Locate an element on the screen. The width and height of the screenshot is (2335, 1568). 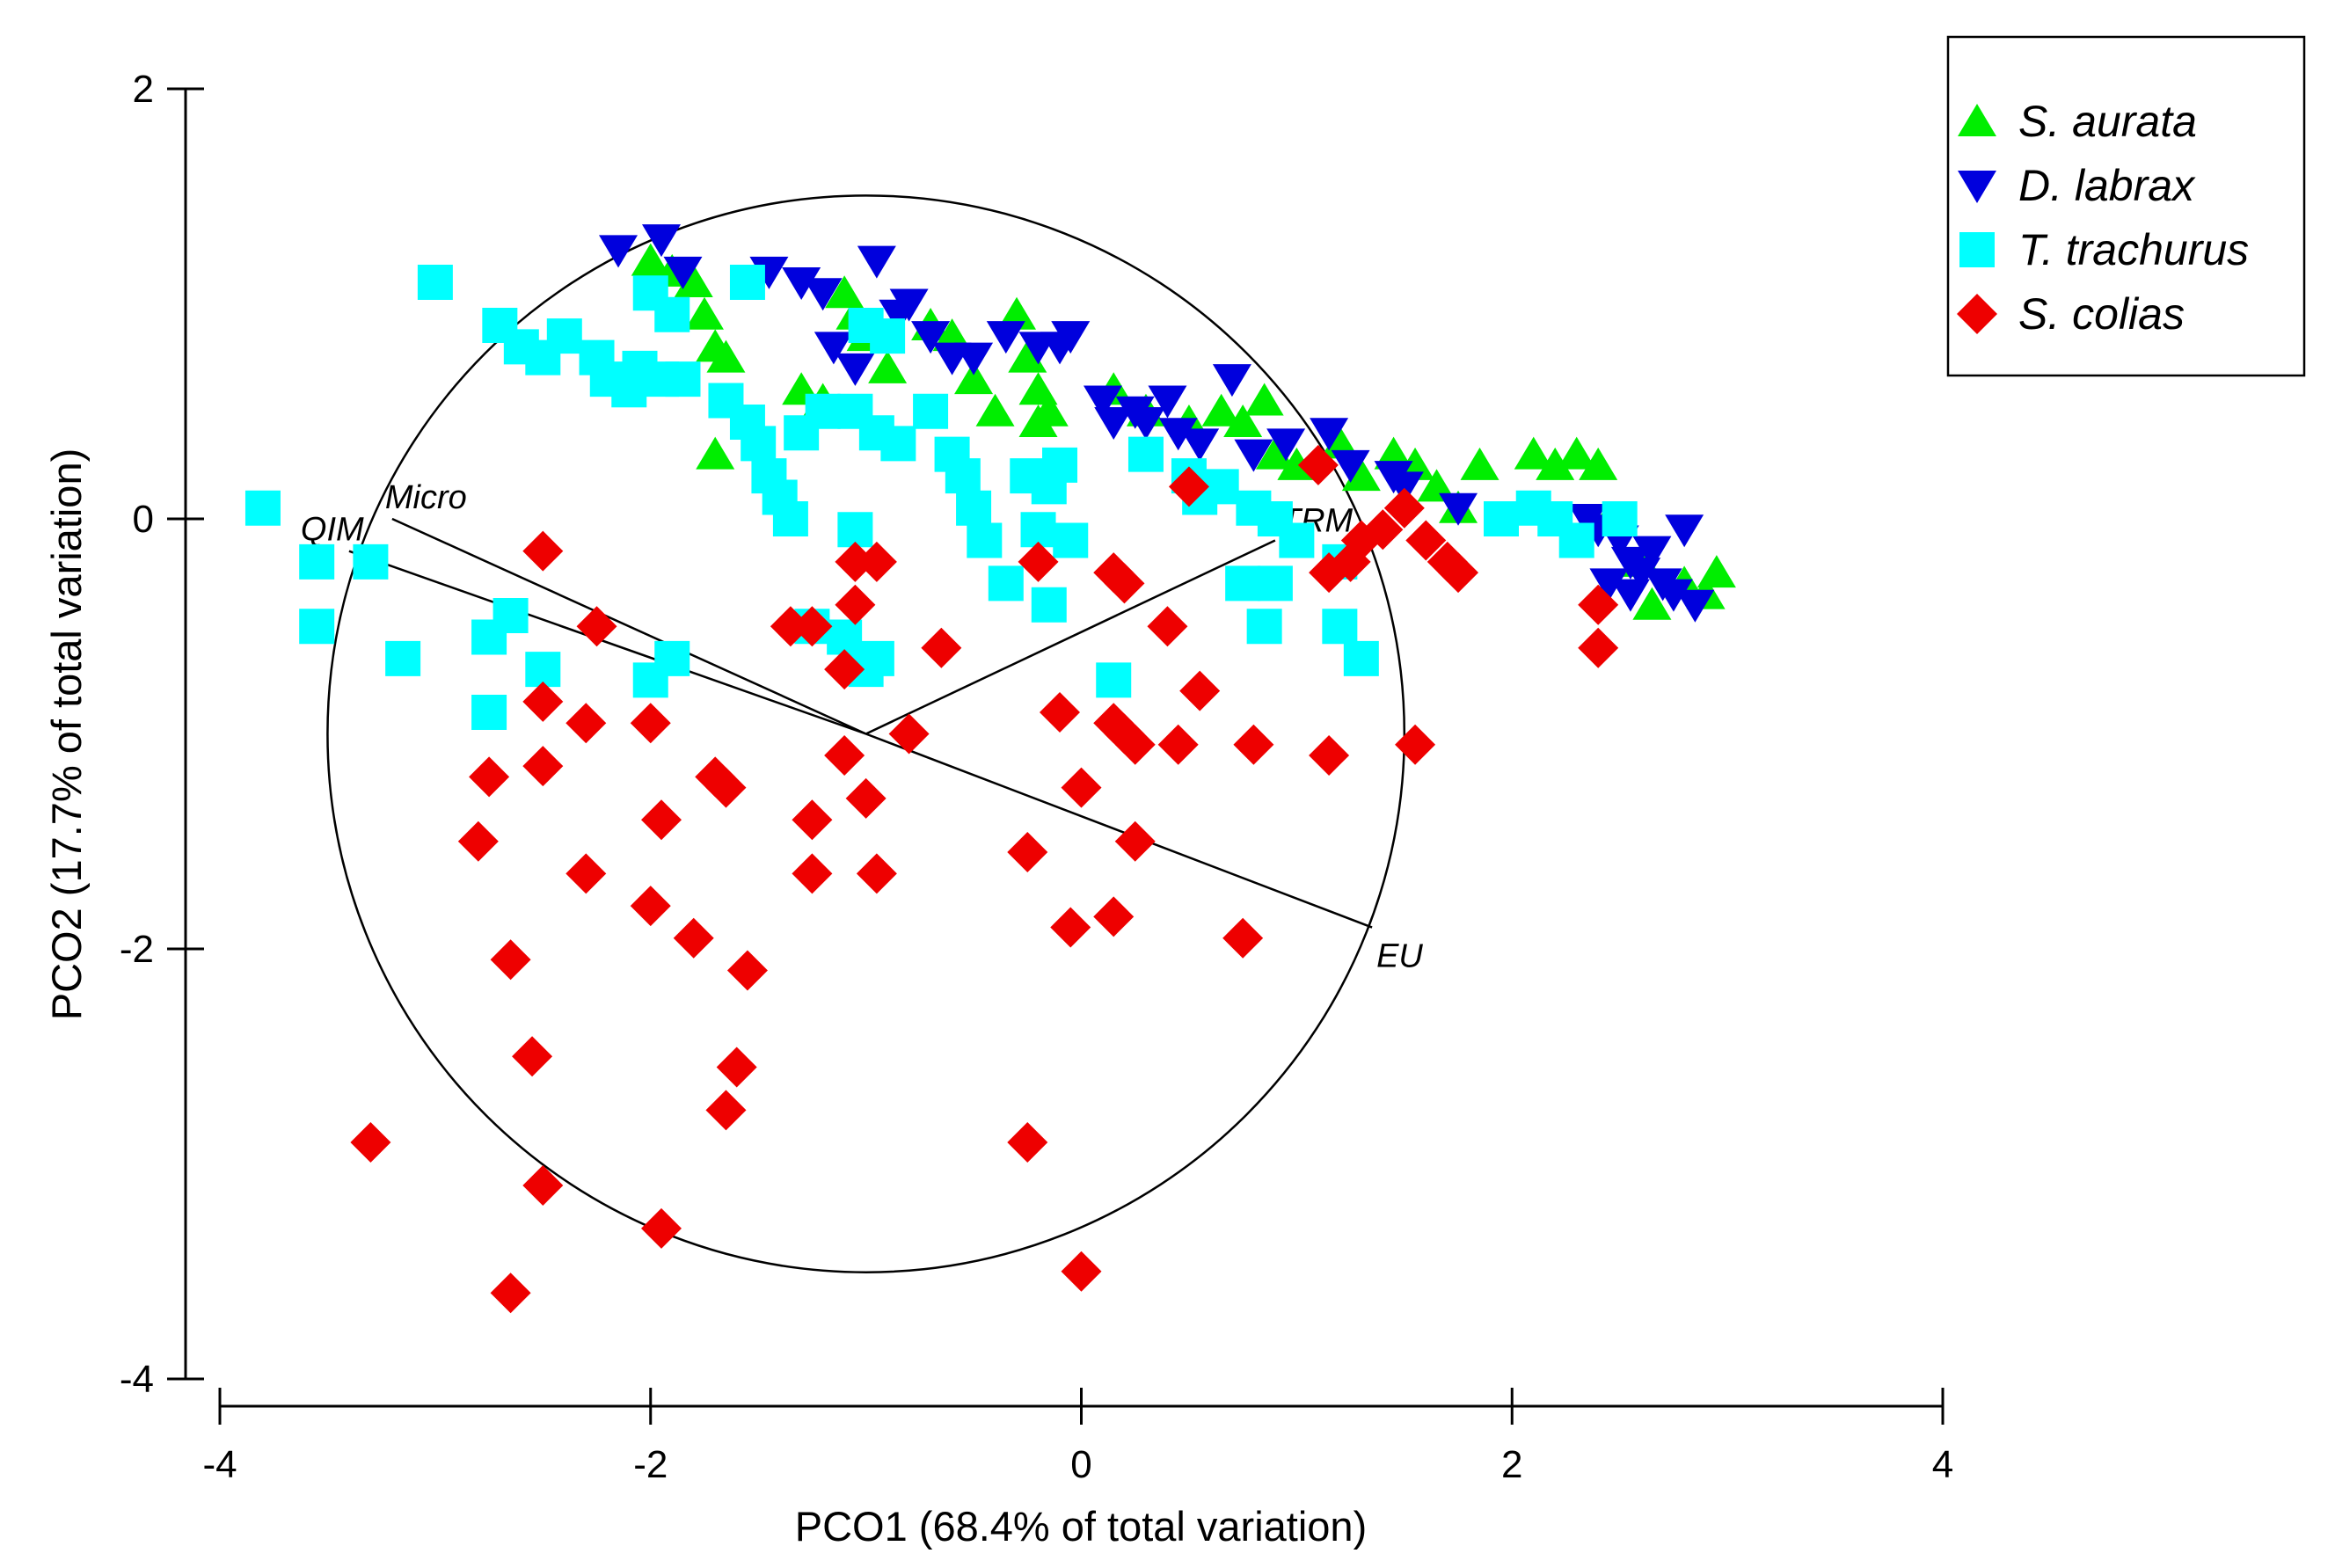
legend-label: S. aurata is located at coordinates (2107, 121).